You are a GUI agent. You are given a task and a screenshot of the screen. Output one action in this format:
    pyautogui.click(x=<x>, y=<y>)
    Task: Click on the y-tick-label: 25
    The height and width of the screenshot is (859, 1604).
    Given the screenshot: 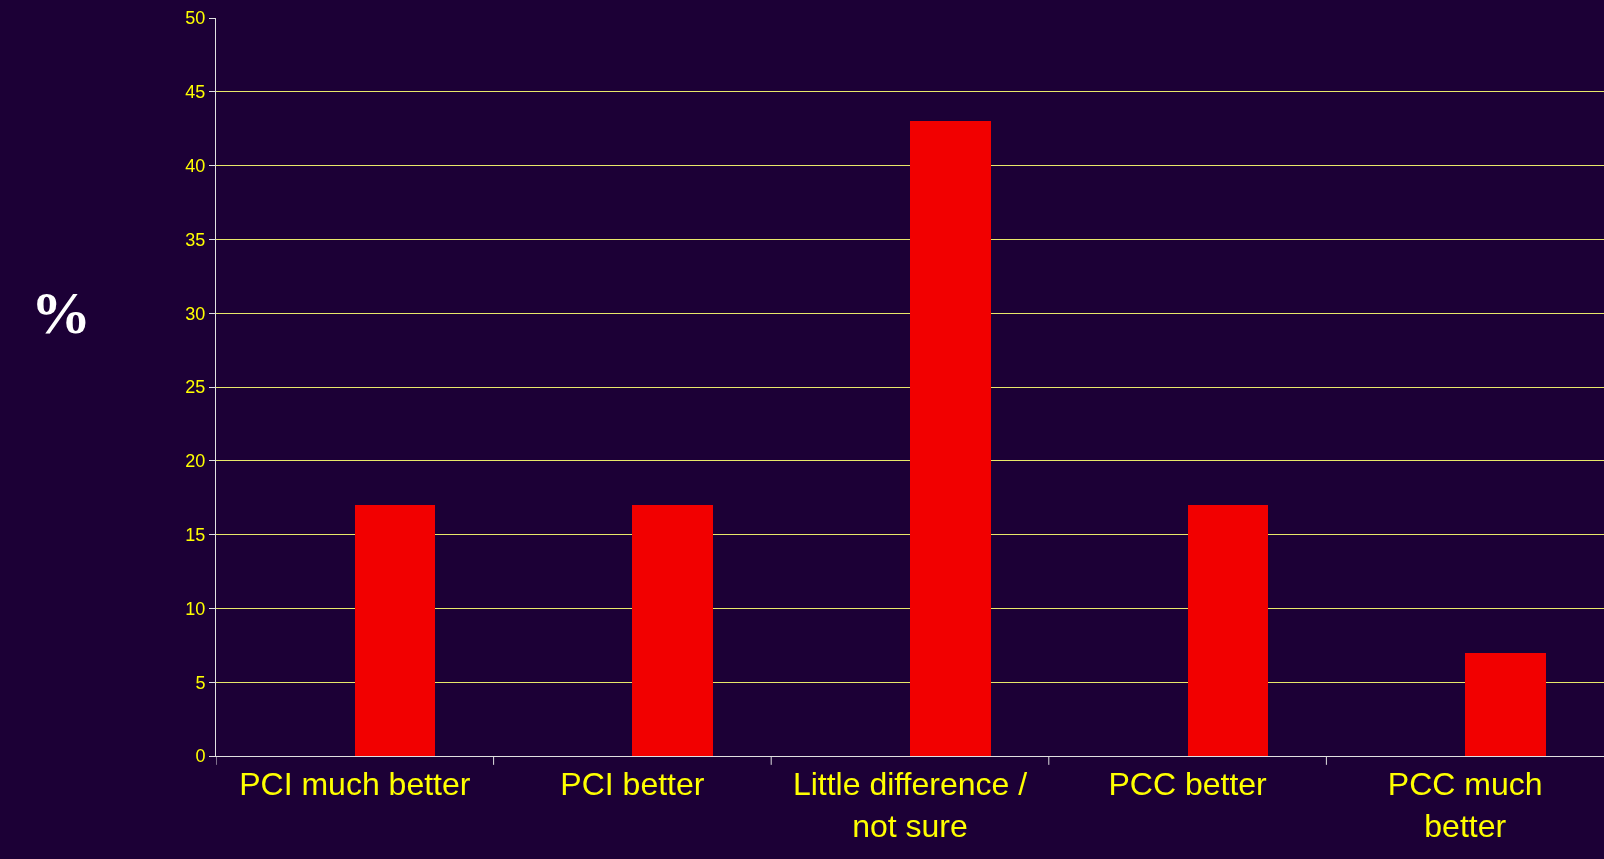 What is the action you would take?
    pyautogui.click(x=195, y=387)
    